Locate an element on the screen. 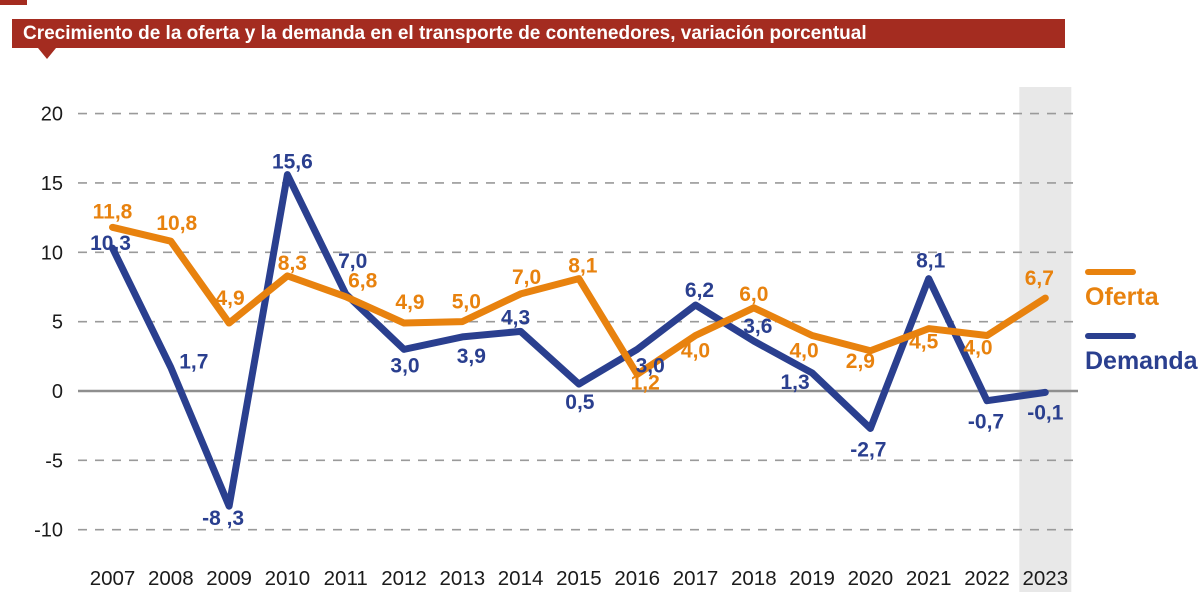  x-tick-label: 2014 is located at coordinates (521, 578).